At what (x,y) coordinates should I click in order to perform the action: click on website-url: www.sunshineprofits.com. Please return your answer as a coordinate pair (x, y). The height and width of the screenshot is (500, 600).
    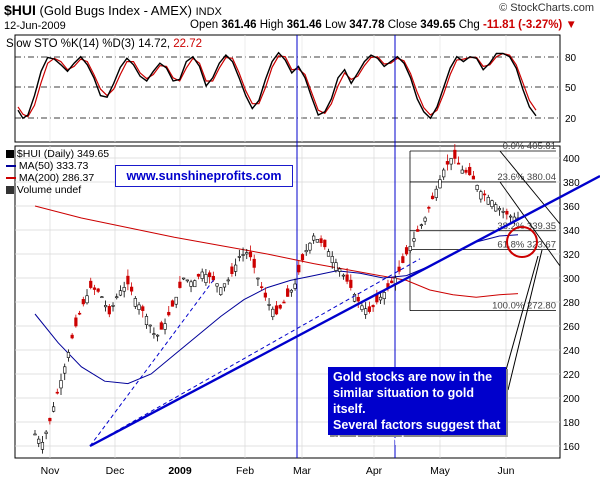
    Looking at the image, I should click on (204, 176).